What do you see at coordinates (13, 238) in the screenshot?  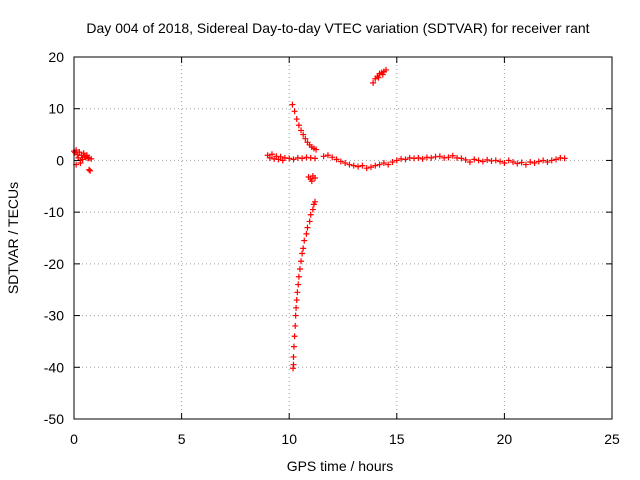 I see `y-axis-label: SDTVAR / TECUs` at bounding box center [13, 238].